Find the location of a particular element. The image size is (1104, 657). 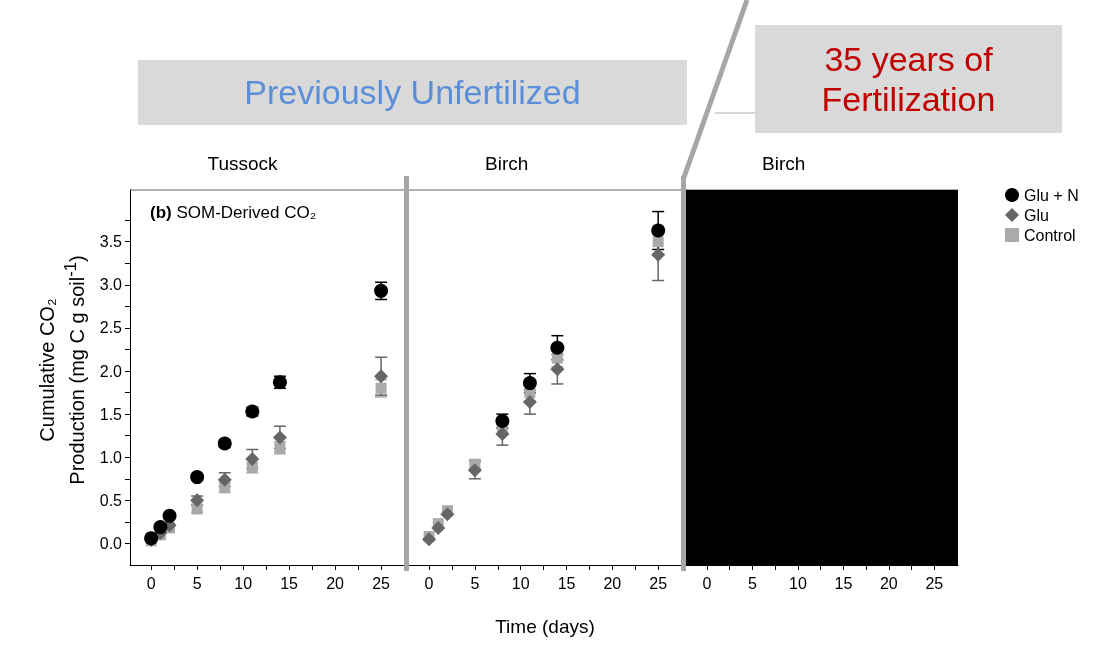

y-tick-label: 0.0 is located at coordinates (111, 543).